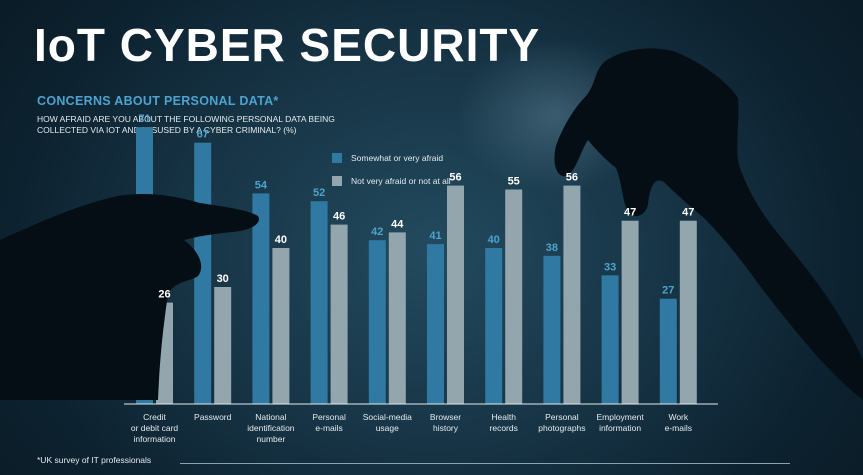 The image size is (863, 475). What do you see at coordinates (494, 240) in the screenshot?
I see `value-label-afraid-6: 40` at bounding box center [494, 240].